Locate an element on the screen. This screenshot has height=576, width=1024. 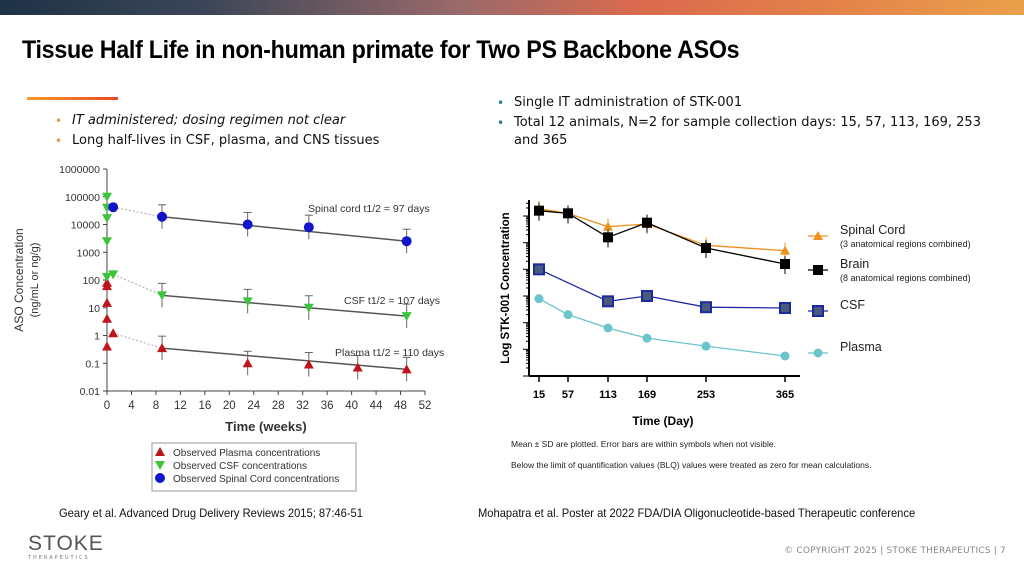
x-tick-label: 365 is located at coordinates (785, 395).